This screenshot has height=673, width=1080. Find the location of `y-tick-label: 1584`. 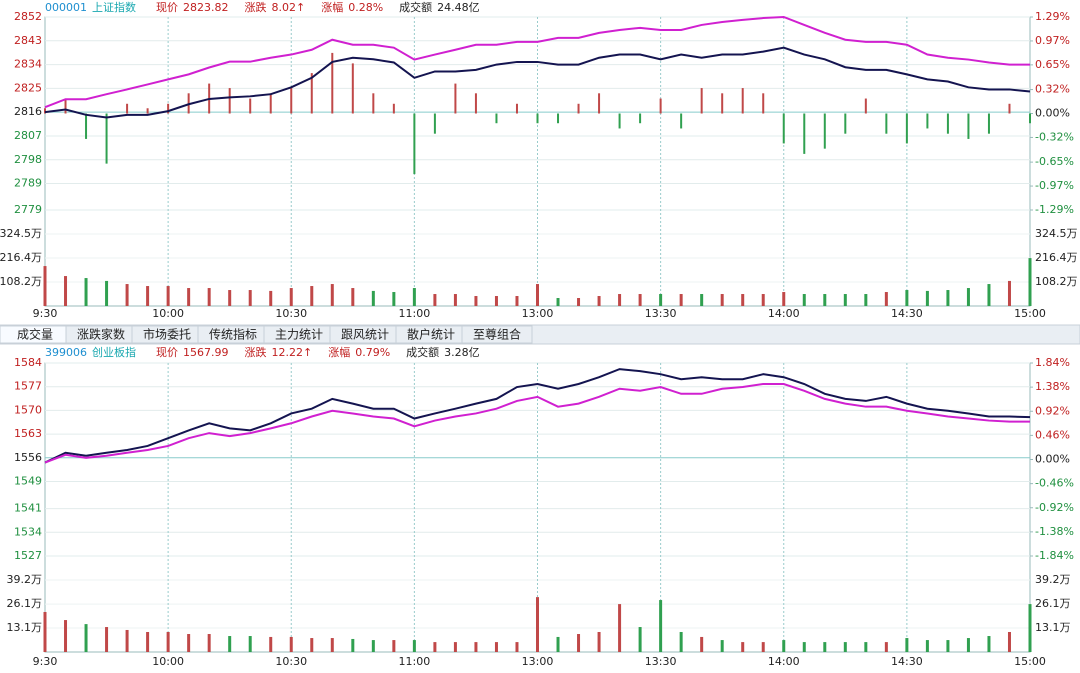

y-tick-label: 1584 is located at coordinates (28, 362).